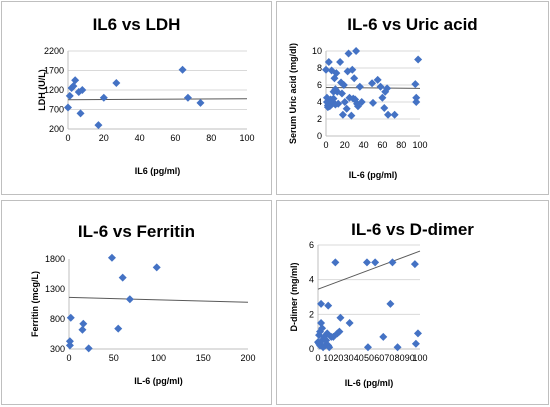 Image resolution: width=550 pixels, height=407 pixels. Describe the element at coordinates (311, 314) in the screenshot. I see `y-tick-label: 2` at that location.